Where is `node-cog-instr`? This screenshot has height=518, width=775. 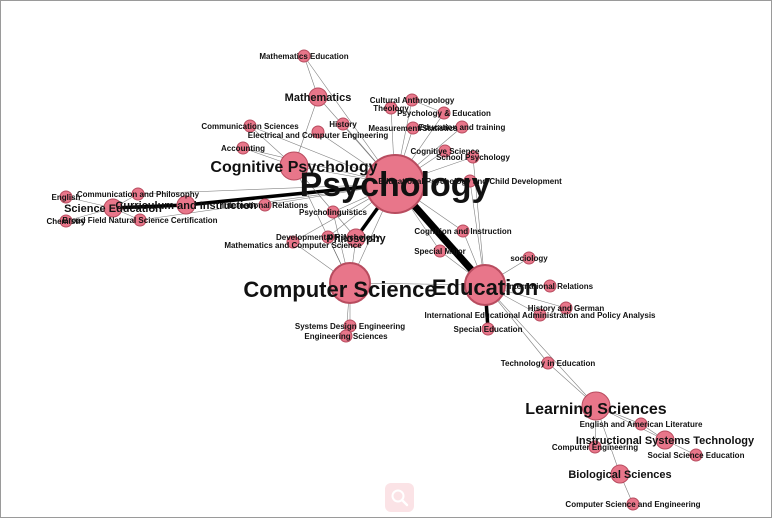
node-cog-instr is located at coordinates (463, 231).